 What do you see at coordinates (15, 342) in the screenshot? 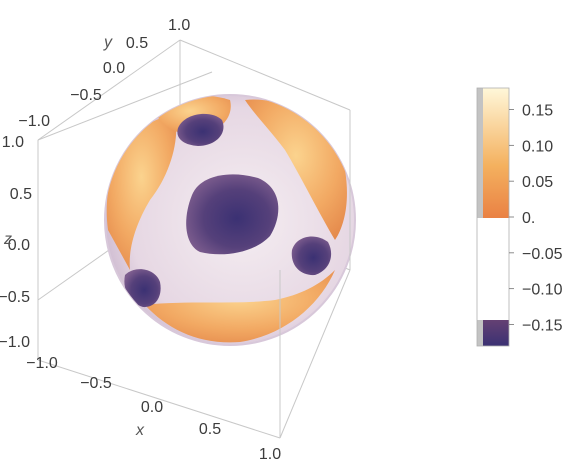
I see `z-tick-label: −1.0` at bounding box center [15, 342].